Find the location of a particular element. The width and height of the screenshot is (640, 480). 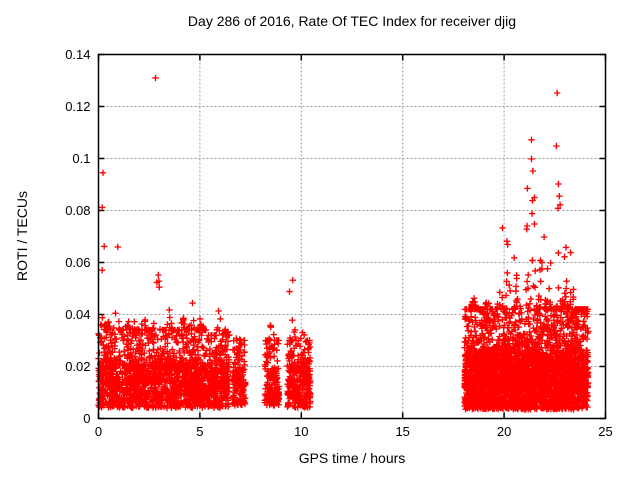

y-tick-label: 0.06 is located at coordinates (78, 262).